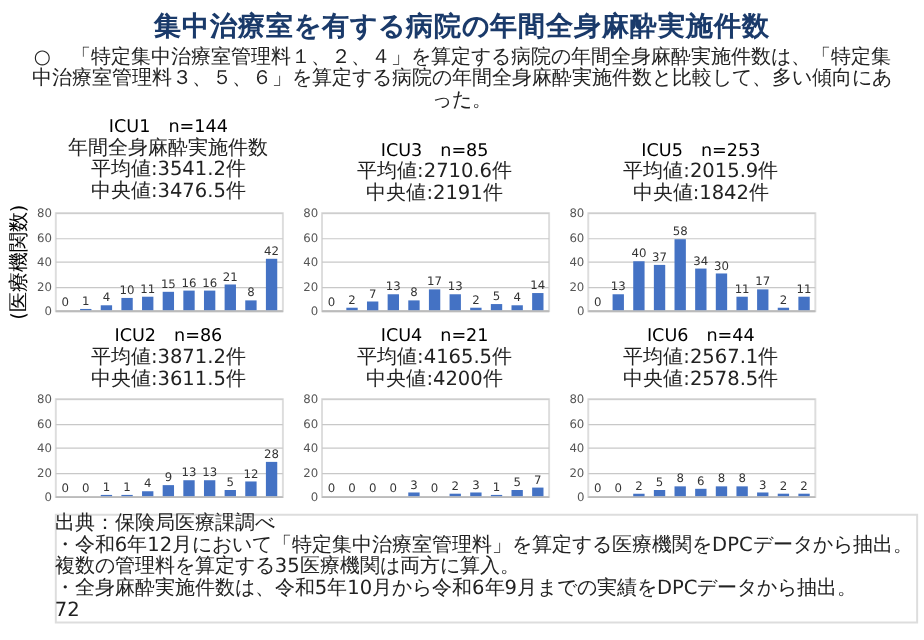  Describe the element at coordinates (67, 610) in the screenshot. I see `text: 72` at that location.